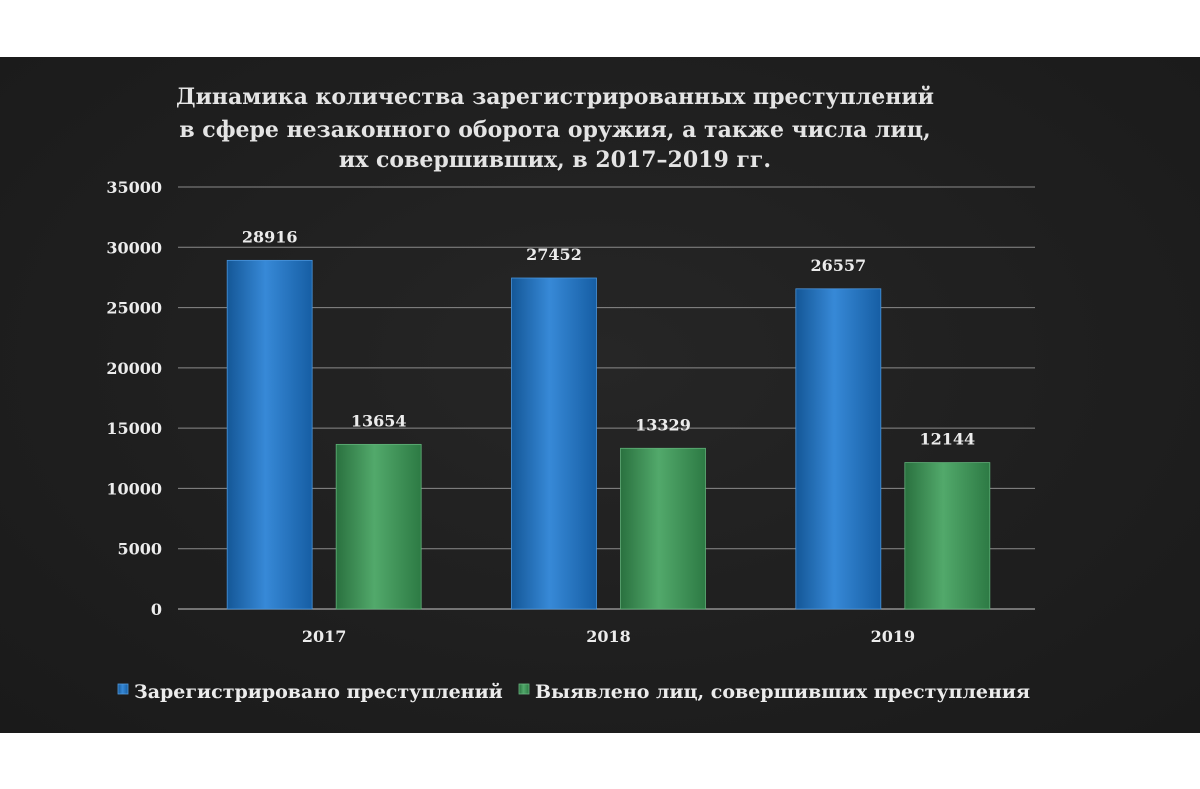  I want to click on data-label: 13329, so click(663, 424).